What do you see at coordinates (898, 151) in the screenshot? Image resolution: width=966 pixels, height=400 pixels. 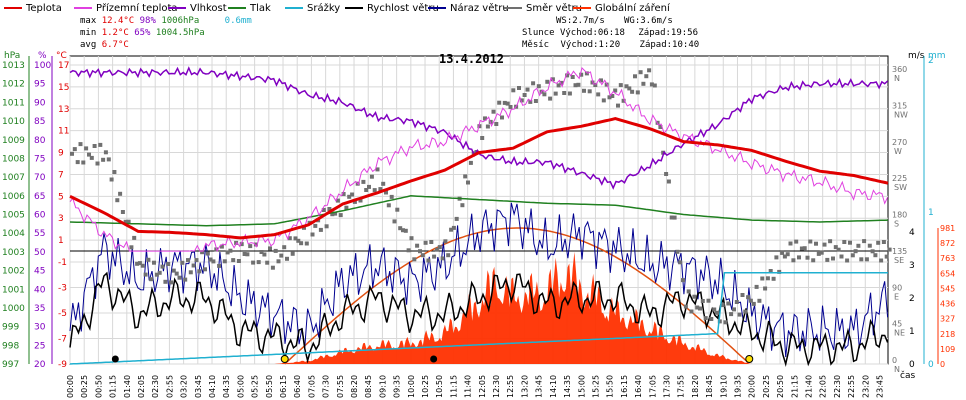 I see `tick-dir-label: W` at bounding box center [898, 151].